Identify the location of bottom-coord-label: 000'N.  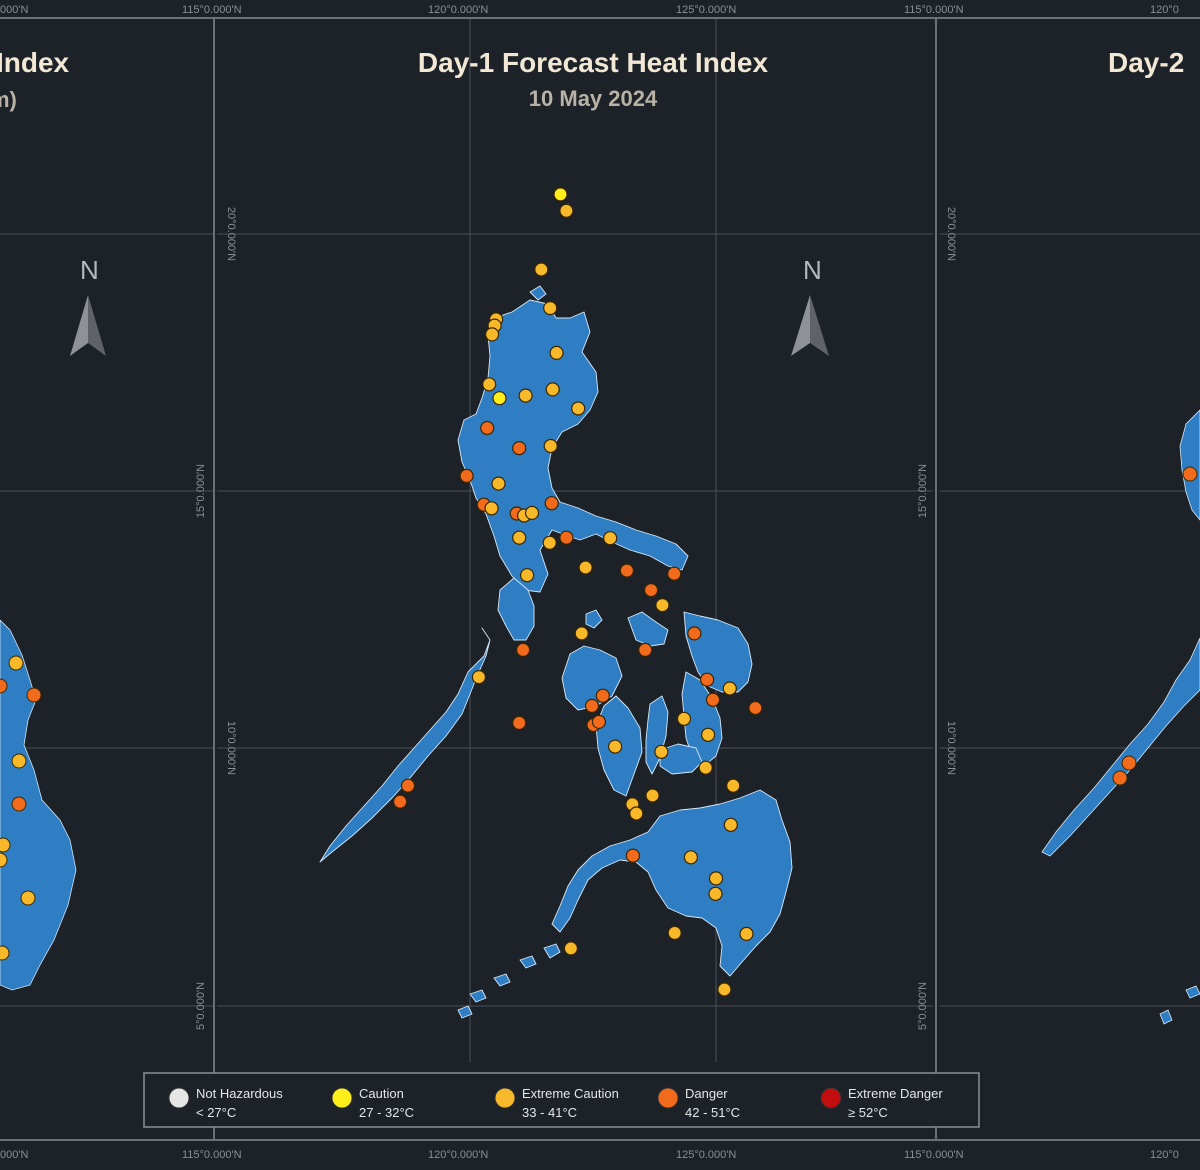
(14, 1155).